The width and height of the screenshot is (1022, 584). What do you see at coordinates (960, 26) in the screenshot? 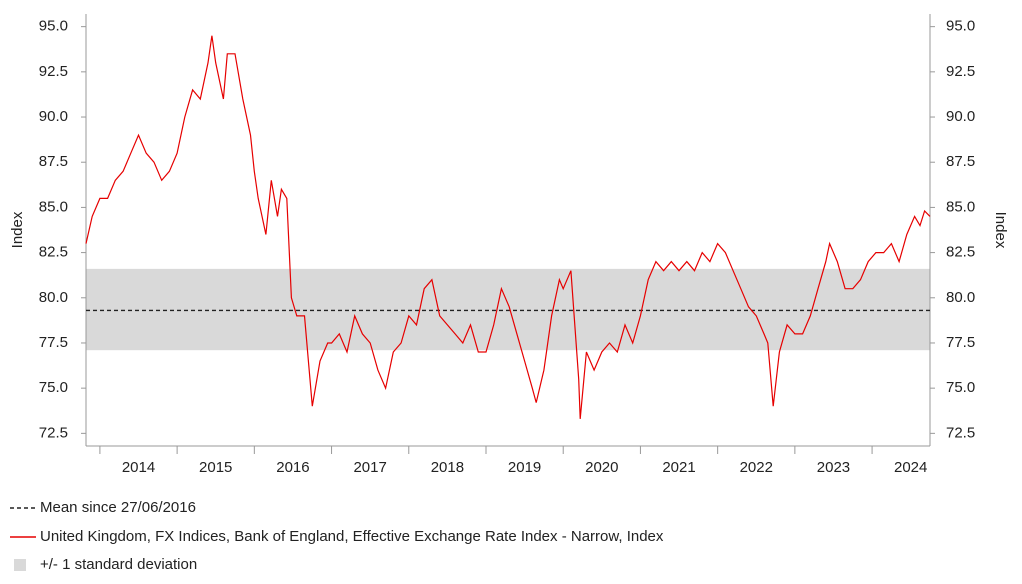
I see `y2-tick-label: 95.0` at bounding box center [960, 26].